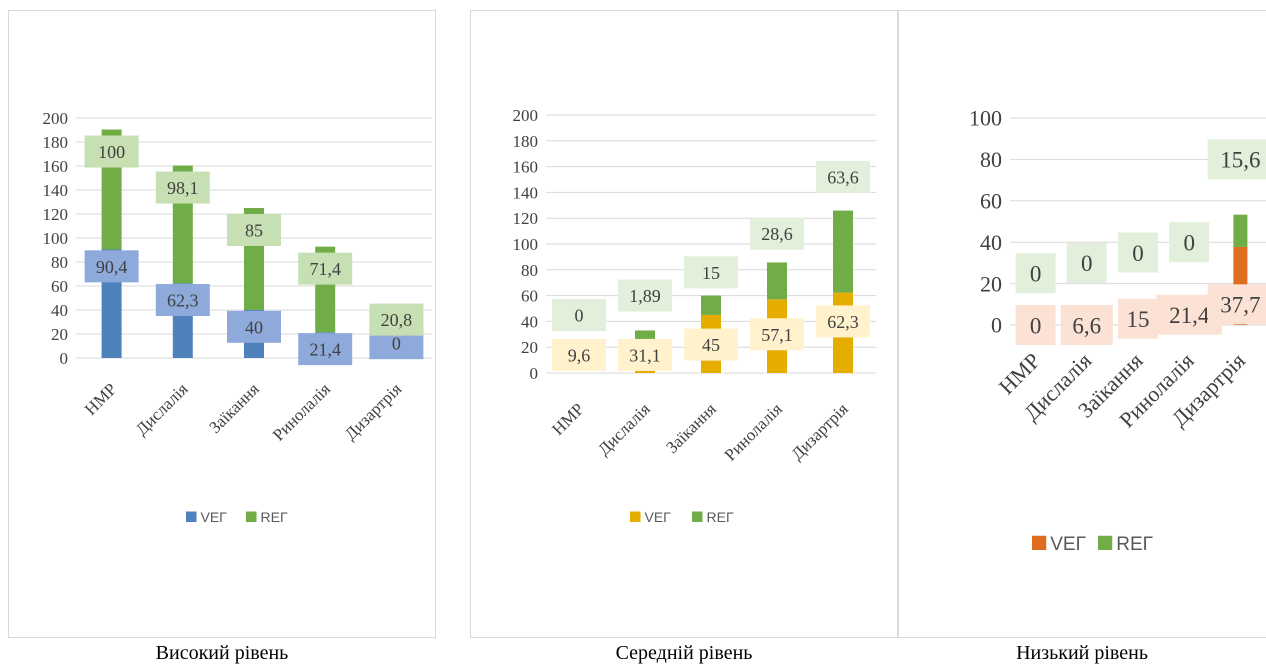 The width and height of the screenshot is (1266, 666). Describe the element at coordinates (254, 230) in the screenshot. I see `data-label: 85` at that location.